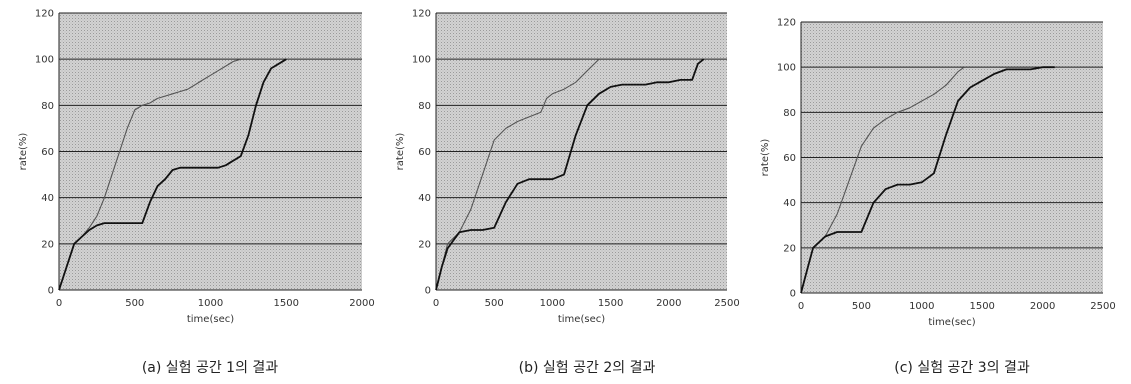  What do you see at coordinates (587, 368) in the screenshot?
I see `caption-b: (b) 실험 공간 2의 결과` at bounding box center [587, 368].